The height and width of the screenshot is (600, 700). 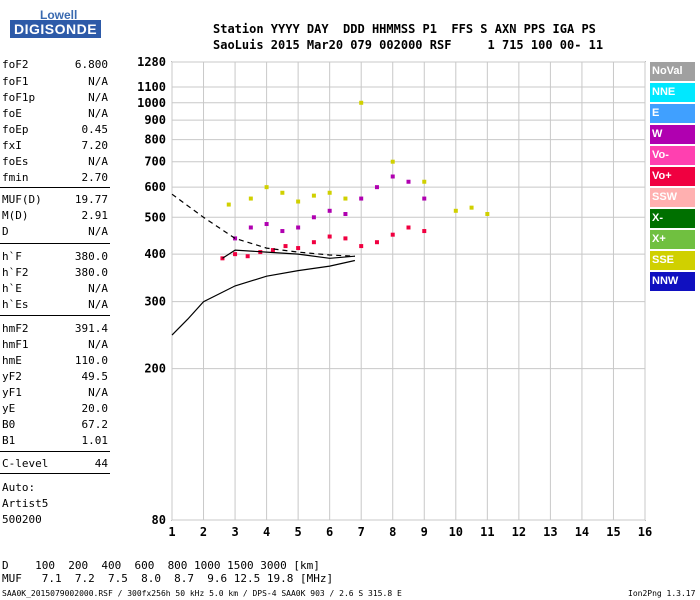 I want to click on param-name: B0, so click(x=9, y=424).